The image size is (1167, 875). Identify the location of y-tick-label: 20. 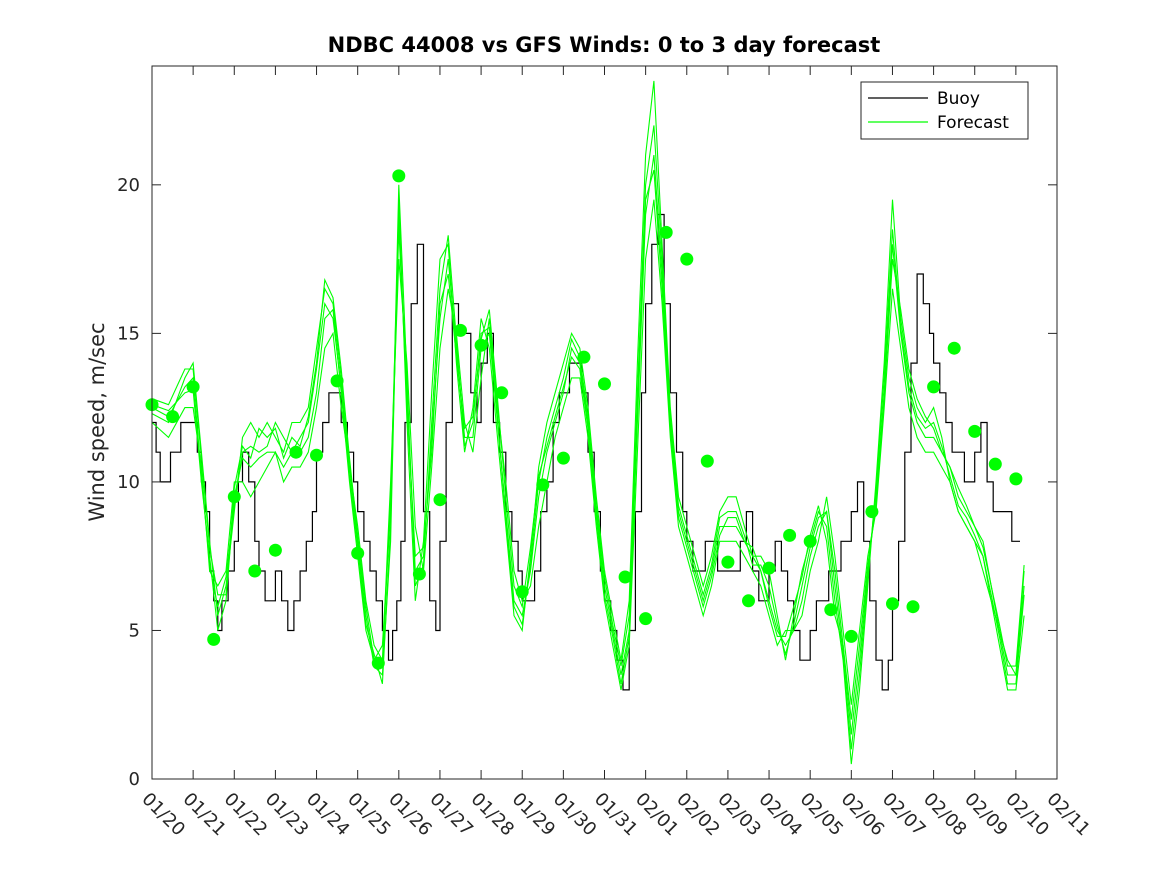
(128, 185).